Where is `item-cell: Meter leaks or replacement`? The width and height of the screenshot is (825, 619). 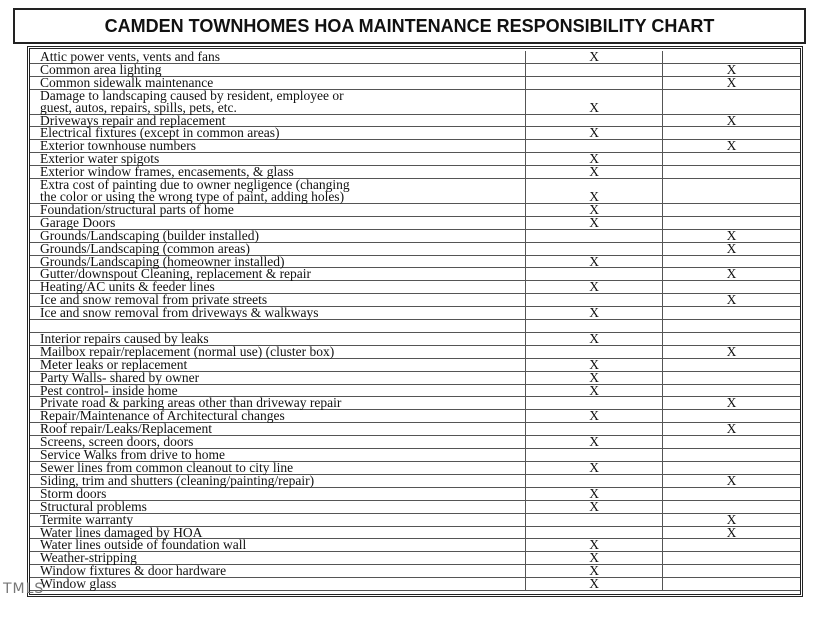
item-cell: Meter leaks or replacement is located at coordinates (278, 364).